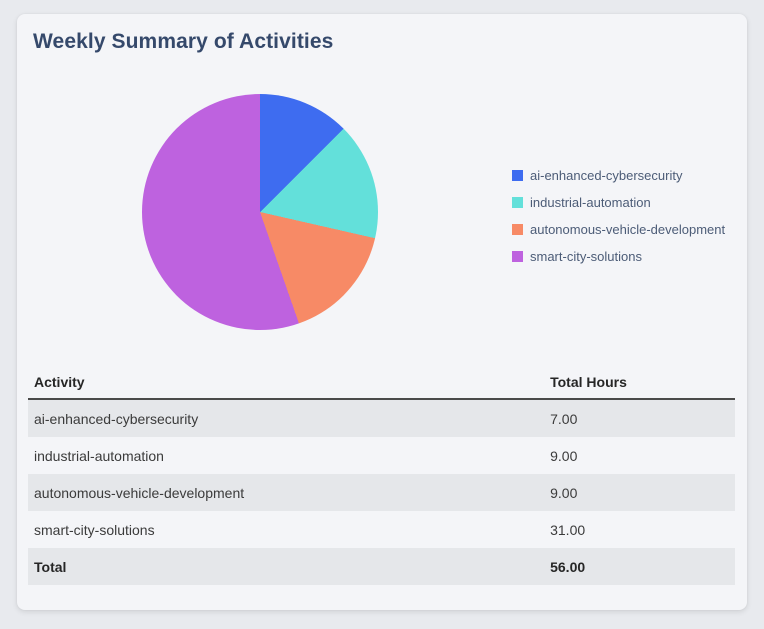 The width and height of the screenshot is (764, 629). Describe the element at coordinates (568, 566) in the screenshot. I see `total-hours-cell: 56.00` at that location.